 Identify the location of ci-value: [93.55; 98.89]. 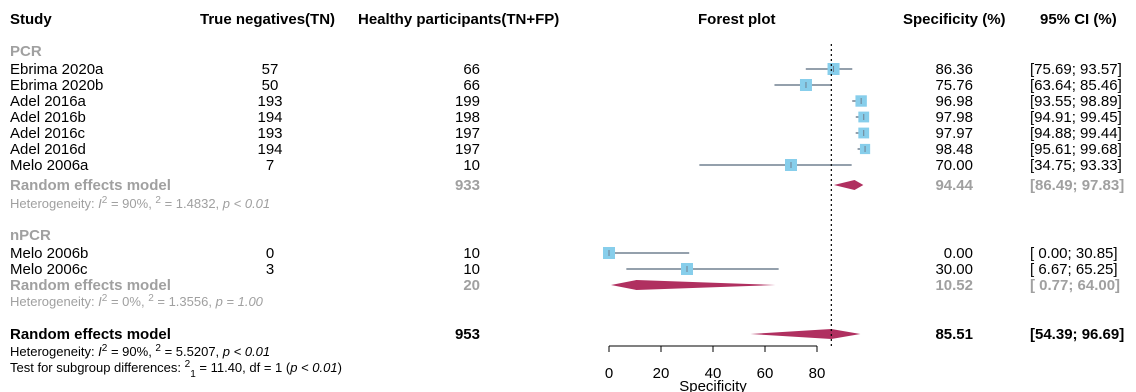
(1076, 101).